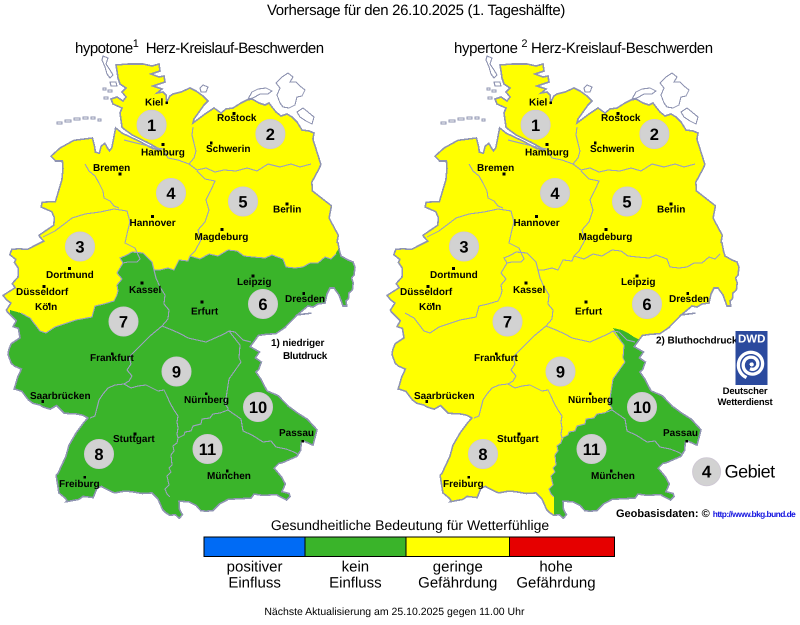 The height and width of the screenshot is (625, 800). I want to click on svg-text: Wetterdienst, so click(746, 402).